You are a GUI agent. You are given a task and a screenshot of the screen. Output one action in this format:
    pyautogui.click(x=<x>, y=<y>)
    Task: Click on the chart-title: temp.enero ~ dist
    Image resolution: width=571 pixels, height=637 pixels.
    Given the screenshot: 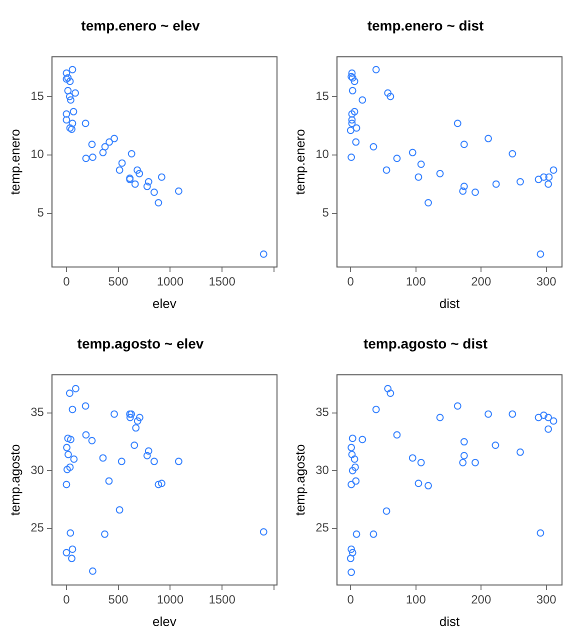 What is the action you would take?
    pyautogui.click(x=425, y=25)
    